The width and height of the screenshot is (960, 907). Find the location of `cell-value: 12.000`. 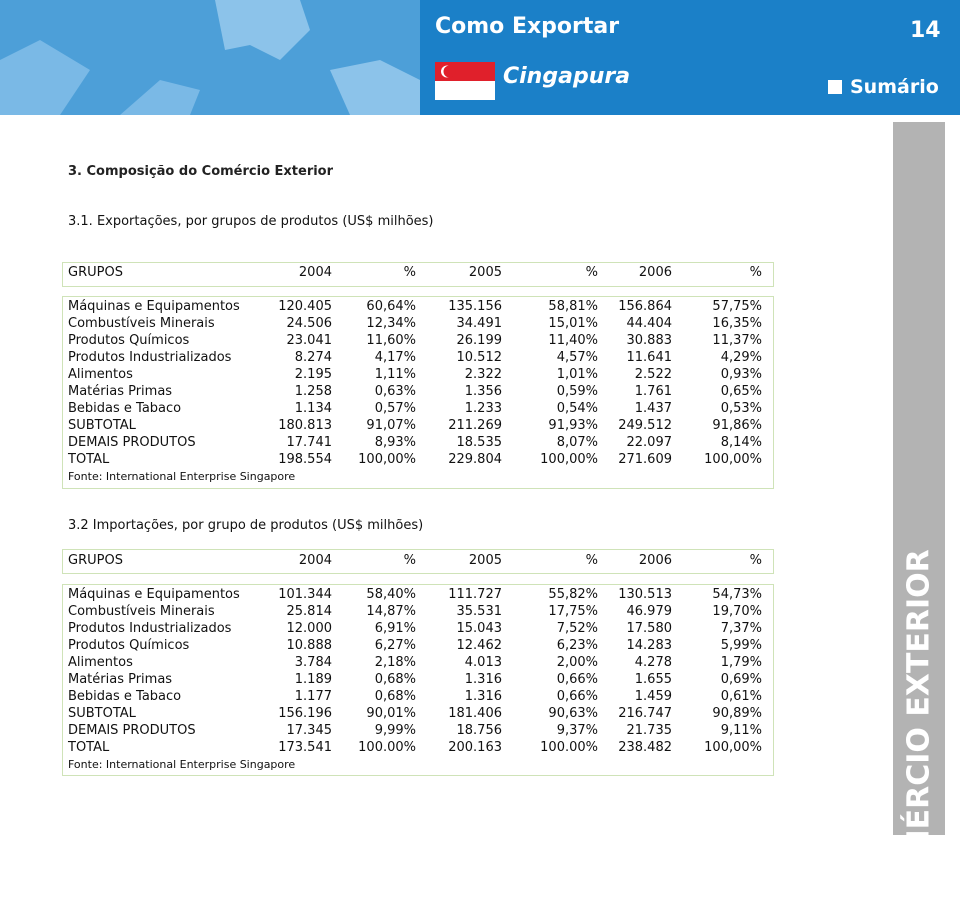

cell-value: 12.000 is located at coordinates (309, 628).